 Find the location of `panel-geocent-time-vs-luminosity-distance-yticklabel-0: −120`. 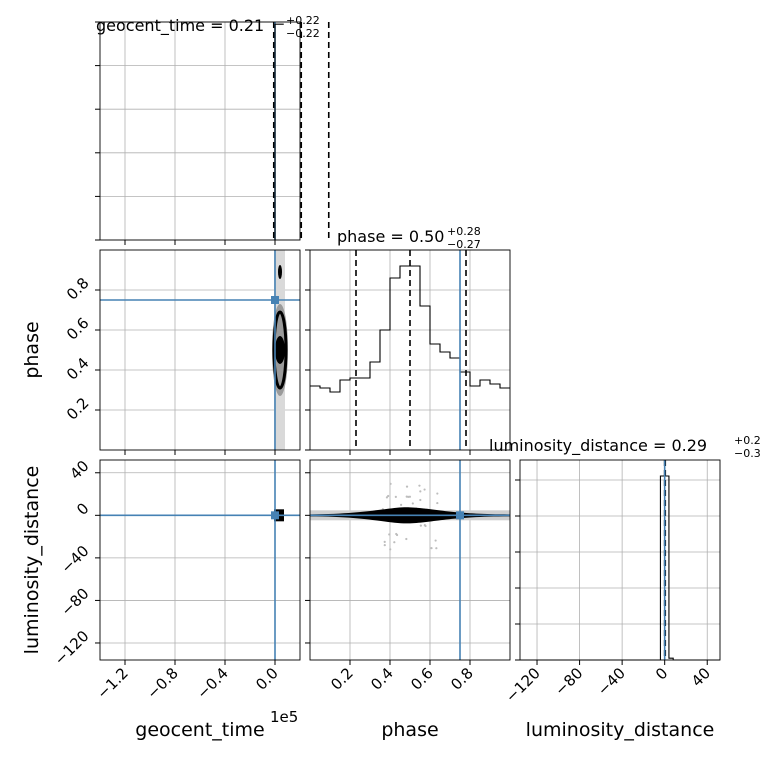

panel-geocent-time-vs-luminosity-distance-yticklabel-0: −120 is located at coordinates (72, 648).